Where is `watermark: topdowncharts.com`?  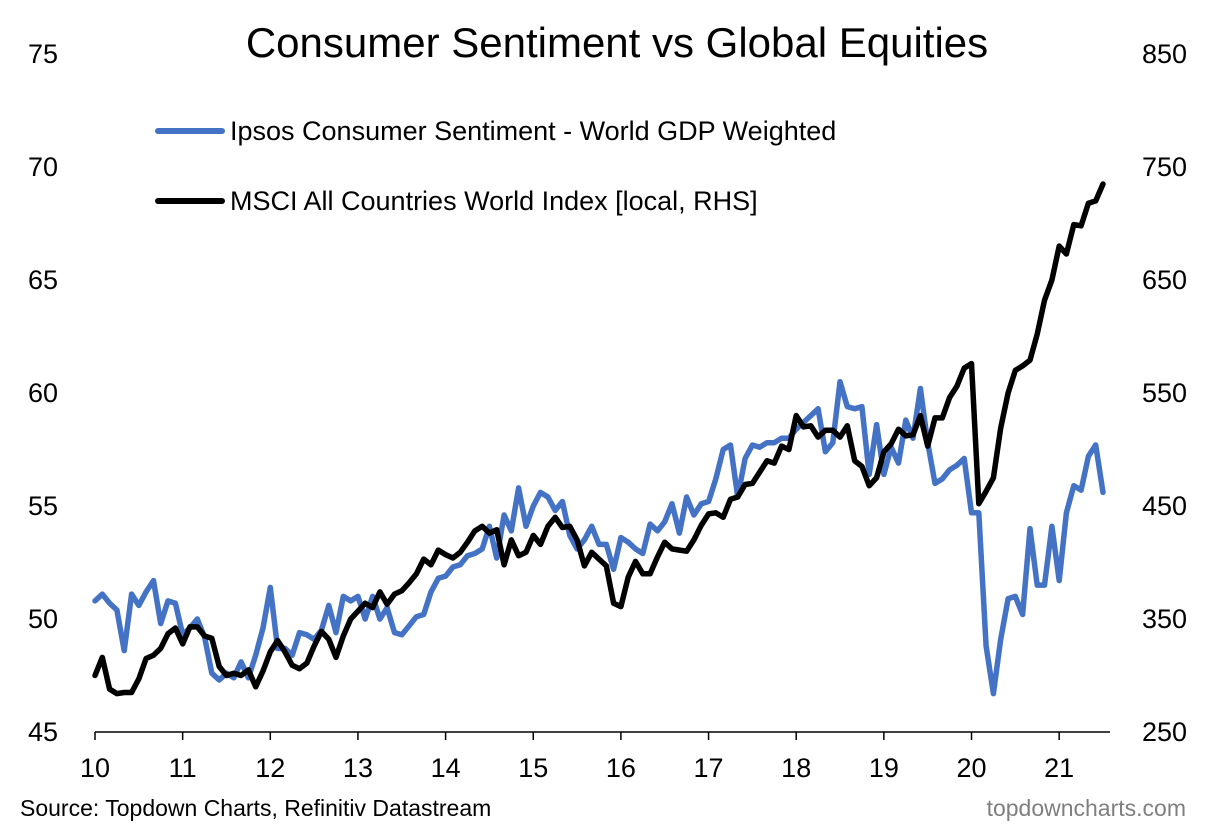
watermark: topdowncharts.com is located at coordinates (1086, 808).